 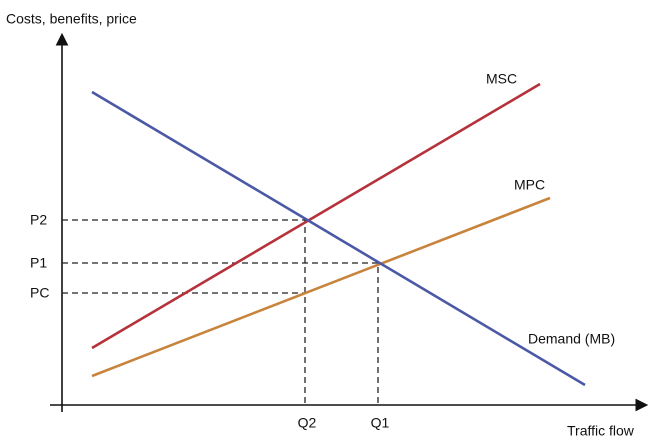 I want to click on quantity-label: Q1, so click(x=380, y=423).